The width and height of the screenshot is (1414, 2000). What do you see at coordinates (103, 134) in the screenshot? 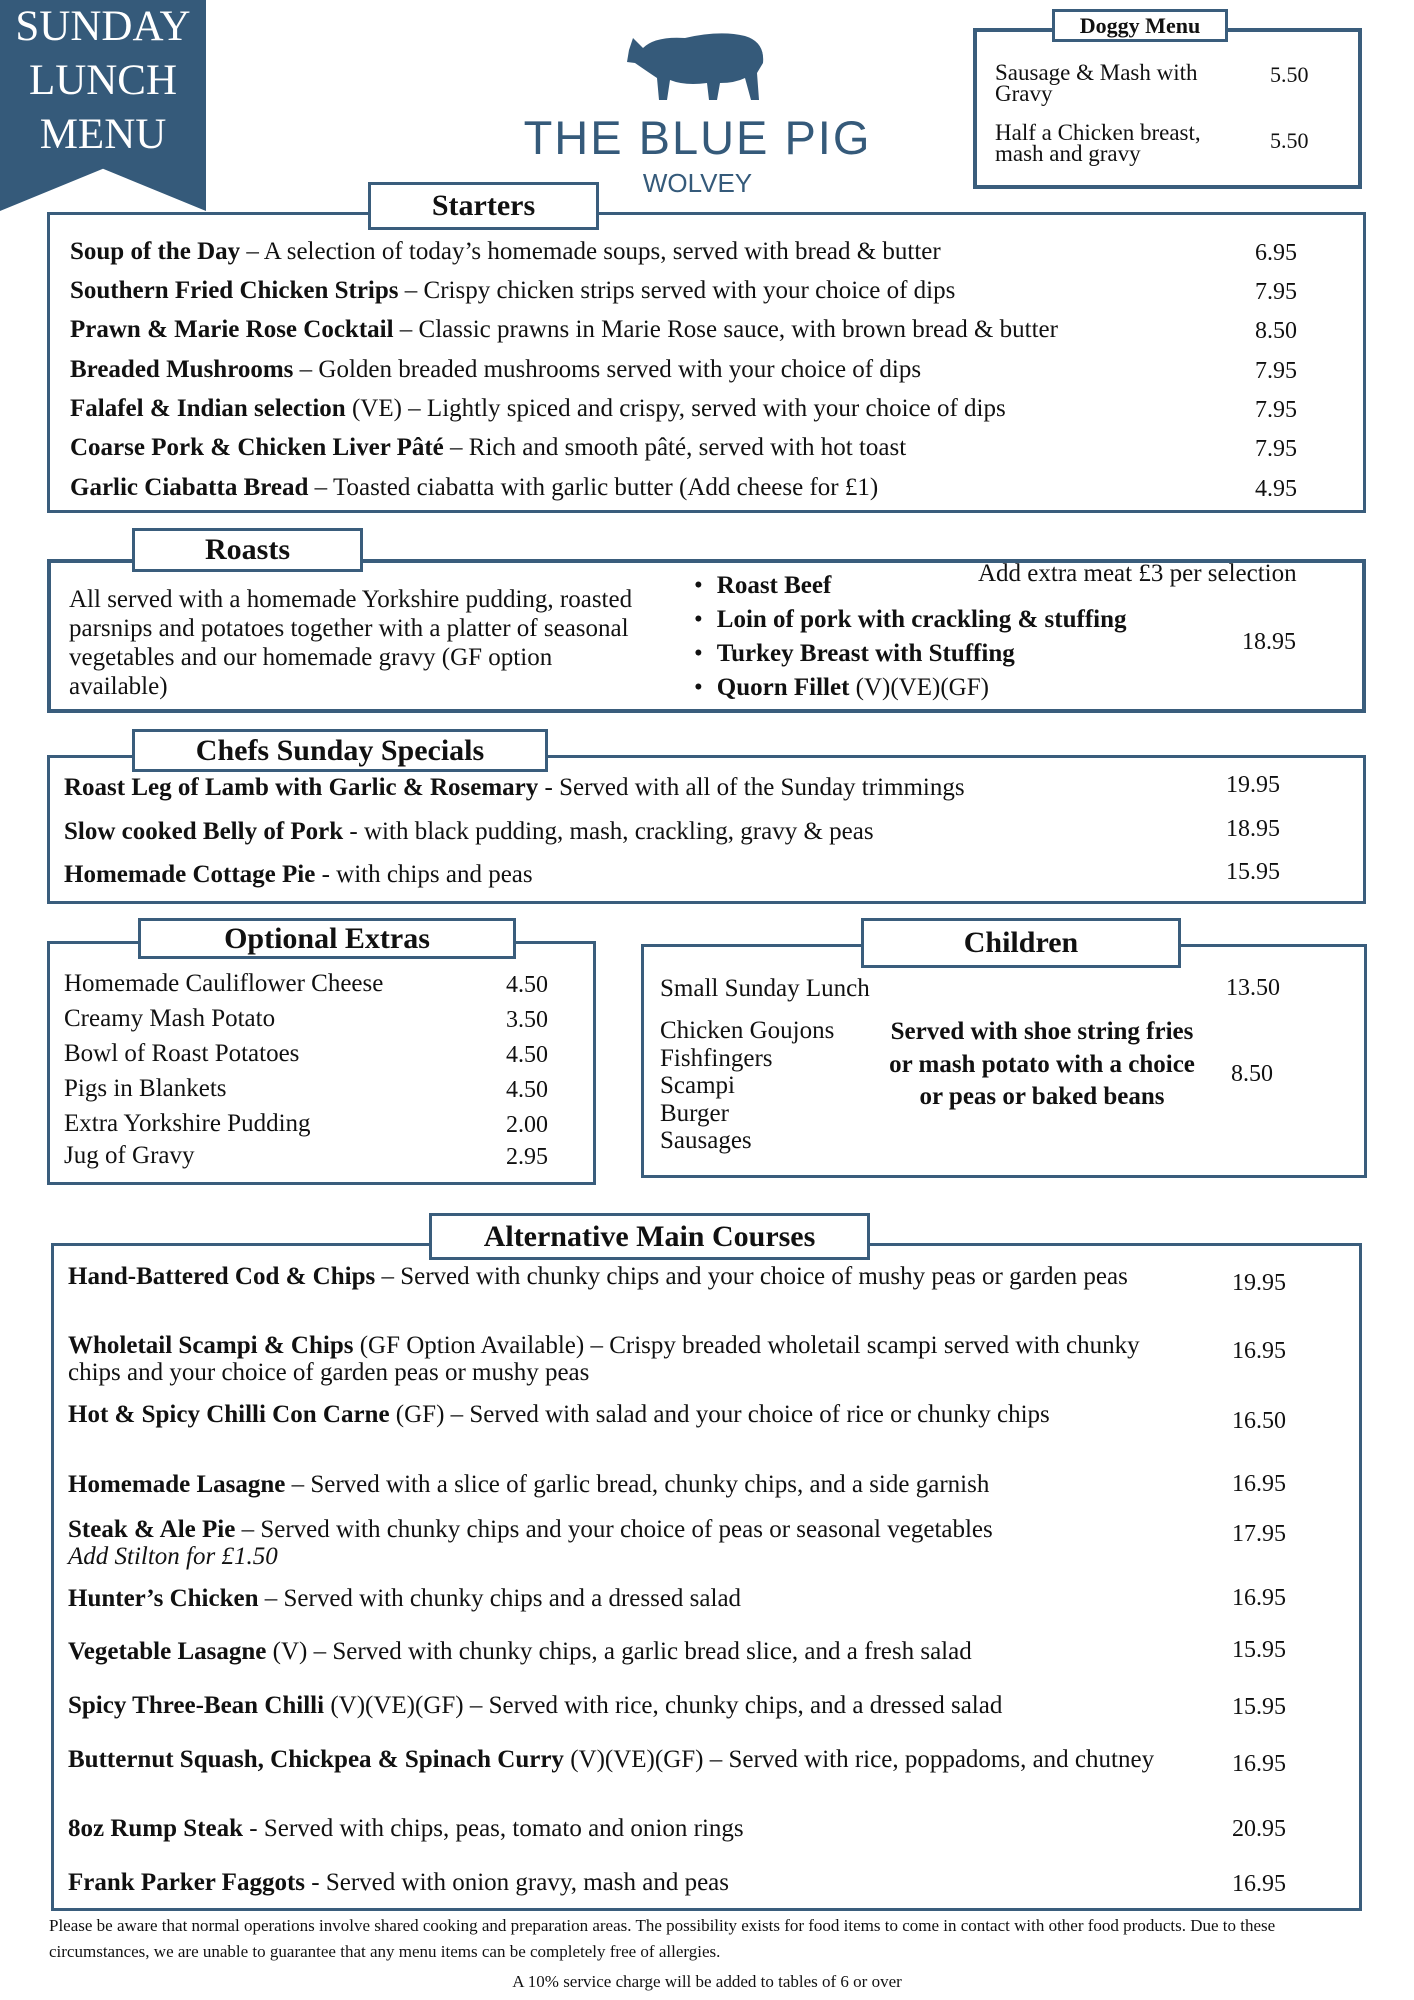
I see `banner-line: MENU` at bounding box center [103, 134].